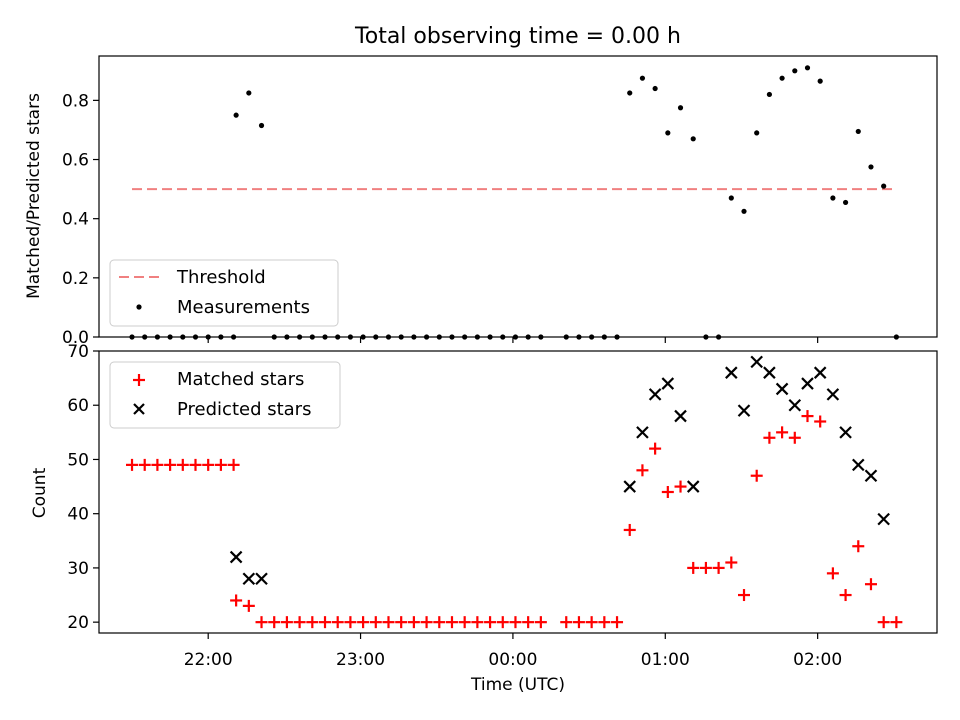  What do you see at coordinates (78, 623) in the screenshot?
I see `bottom-y-tick-label: 20` at bounding box center [78, 623].